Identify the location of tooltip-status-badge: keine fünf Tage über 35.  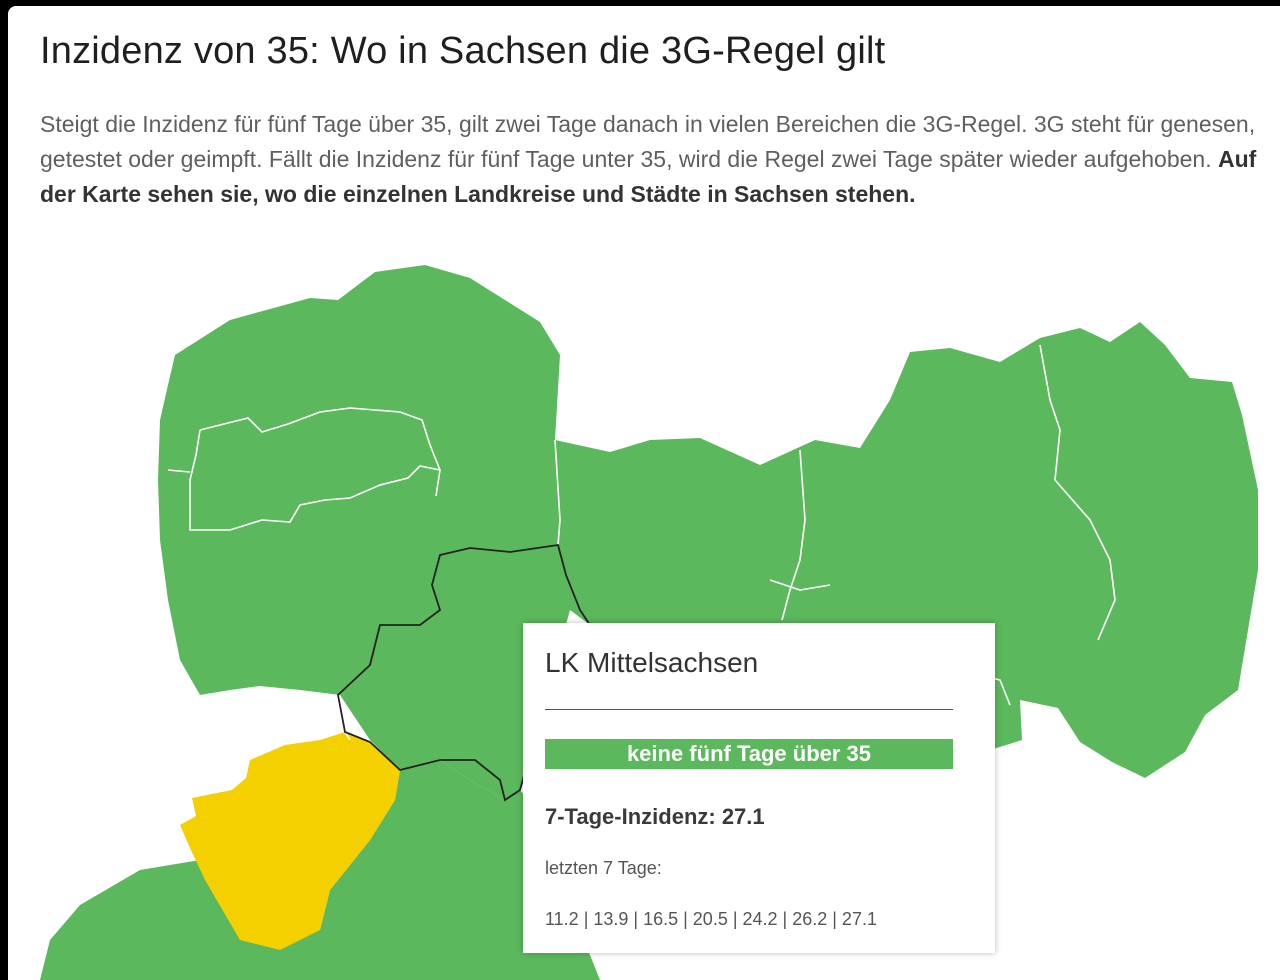
(749, 754).